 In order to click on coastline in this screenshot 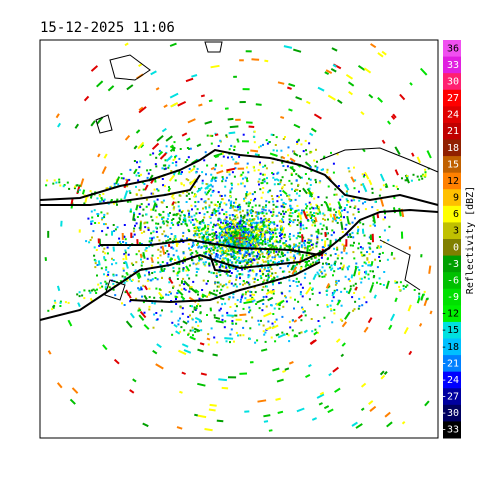, I will do `click(225, 282)`.